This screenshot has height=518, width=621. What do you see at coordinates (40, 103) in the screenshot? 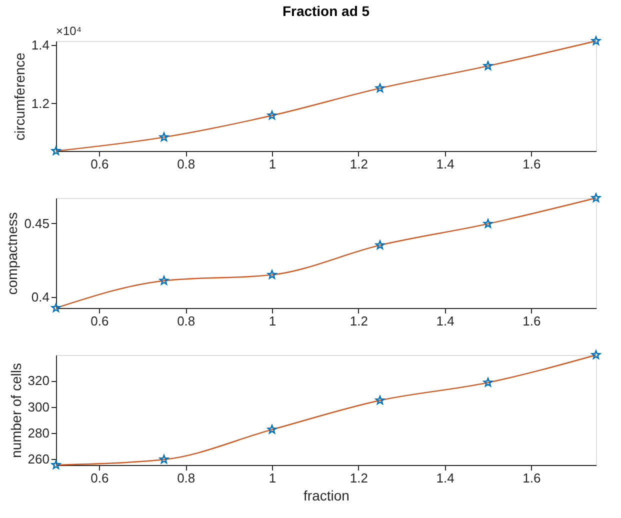
I see `y-tick-label: 1.2` at bounding box center [40, 103].